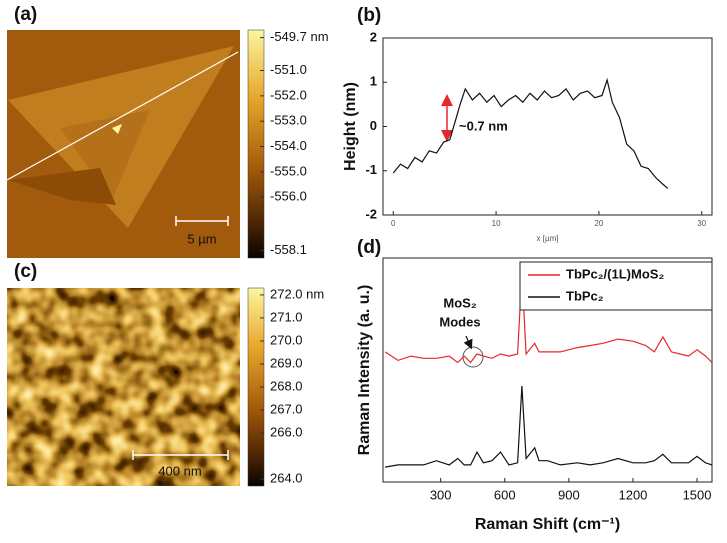  What do you see at coordinates (632, 494) in the screenshot?
I see `x-tick-label: 1200` at bounding box center [632, 494].